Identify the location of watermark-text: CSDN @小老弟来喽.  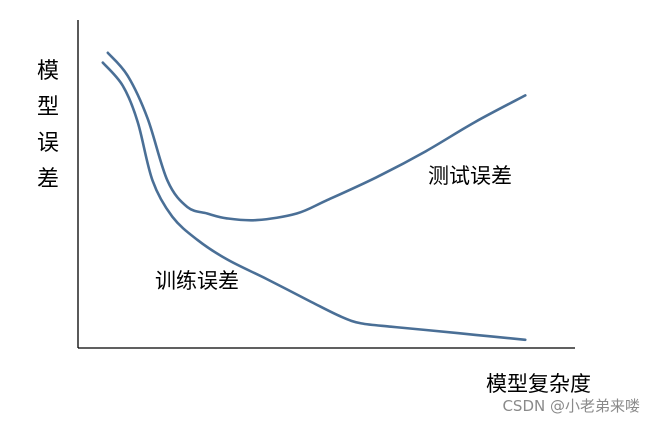
(571, 406).